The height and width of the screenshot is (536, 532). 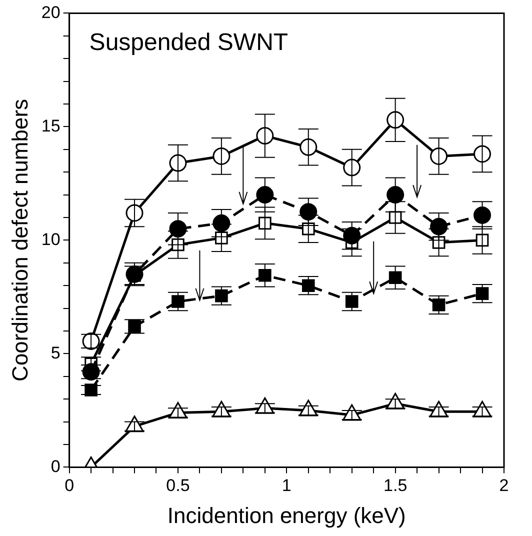 I want to click on y-tick-label: 0, so click(x=55, y=466).